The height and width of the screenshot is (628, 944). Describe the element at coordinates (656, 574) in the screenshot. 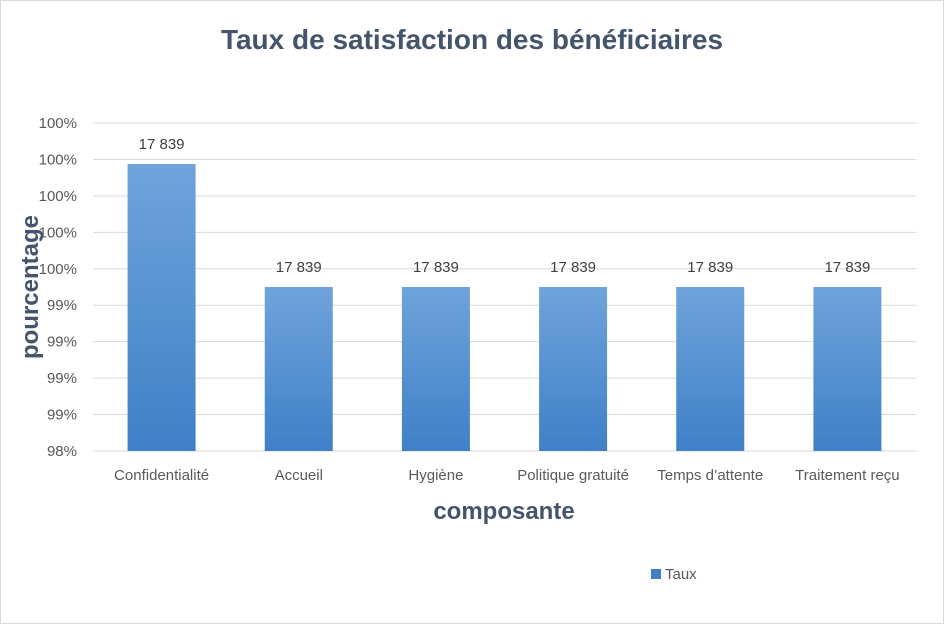

I see `legend-swatch` at that location.